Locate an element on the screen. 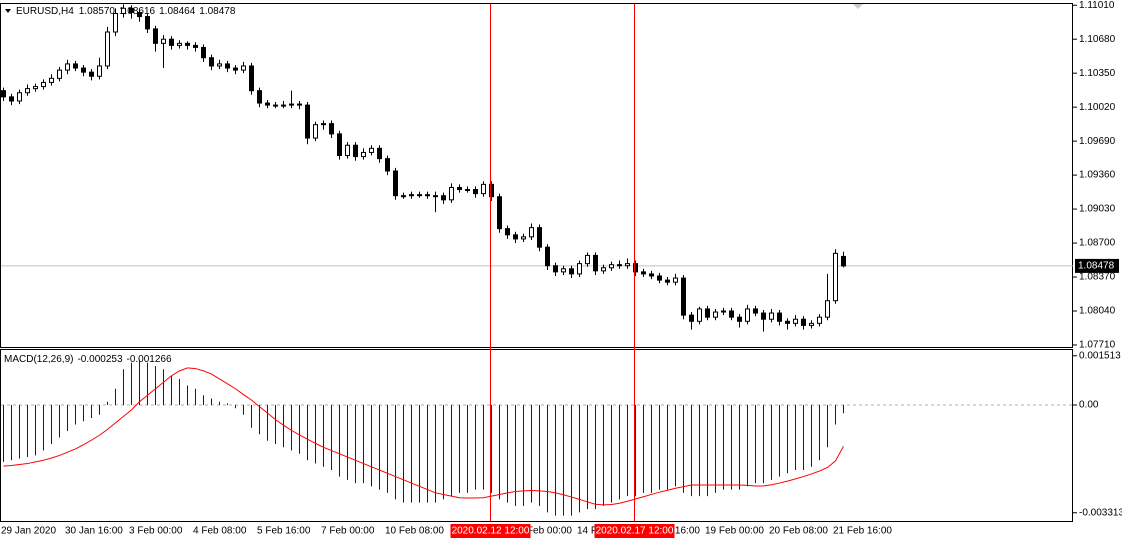 The image size is (1122, 550). close-label: 1.08478 is located at coordinates (217, 11).